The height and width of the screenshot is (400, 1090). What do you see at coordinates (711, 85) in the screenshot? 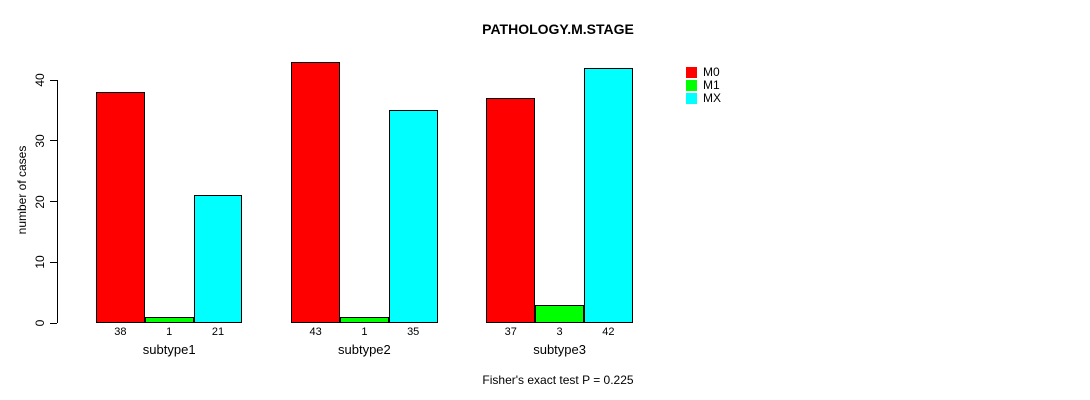
I see `legend-label: M1` at bounding box center [711, 85].